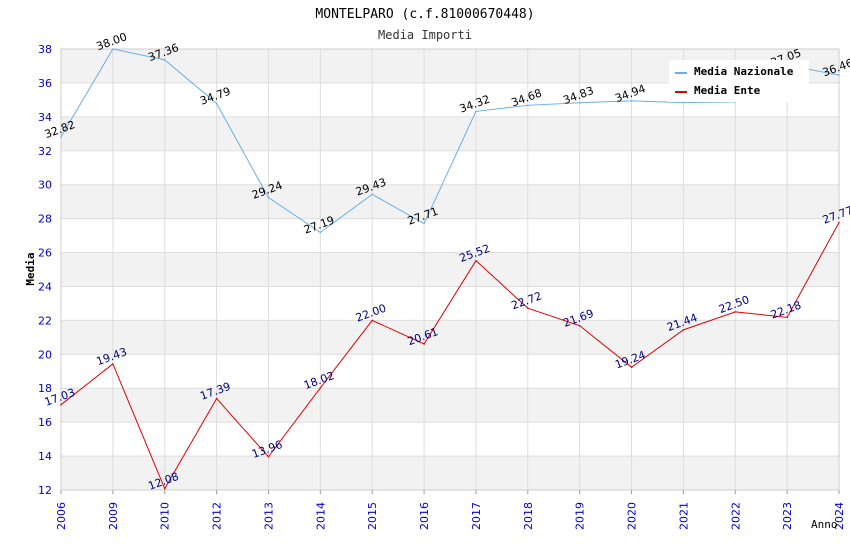 This screenshot has height=550, width=850. I want to click on x-tick-label: 2022, so click(735, 516).